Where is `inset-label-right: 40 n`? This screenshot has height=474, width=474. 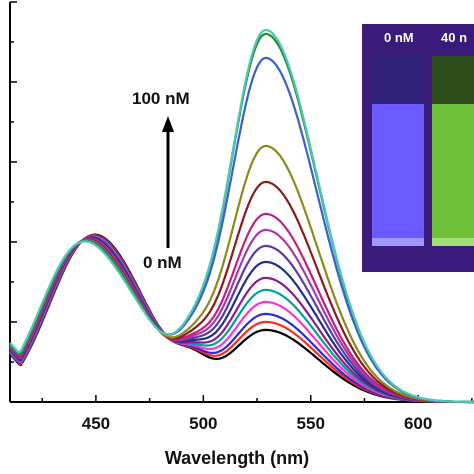
inset-label-right: 40 n is located at coordinates (454, 37).